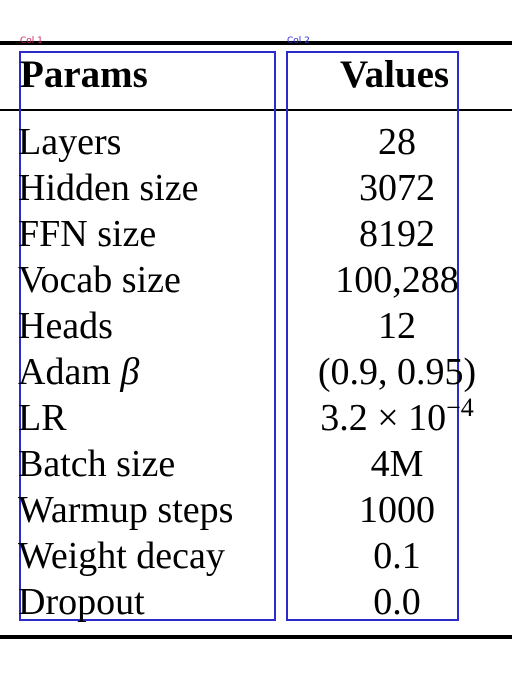 Image resolution: width=512 pixels, height=678 pixels. I want to click on table-row: Weight decay 0.1, so click(256, 556).